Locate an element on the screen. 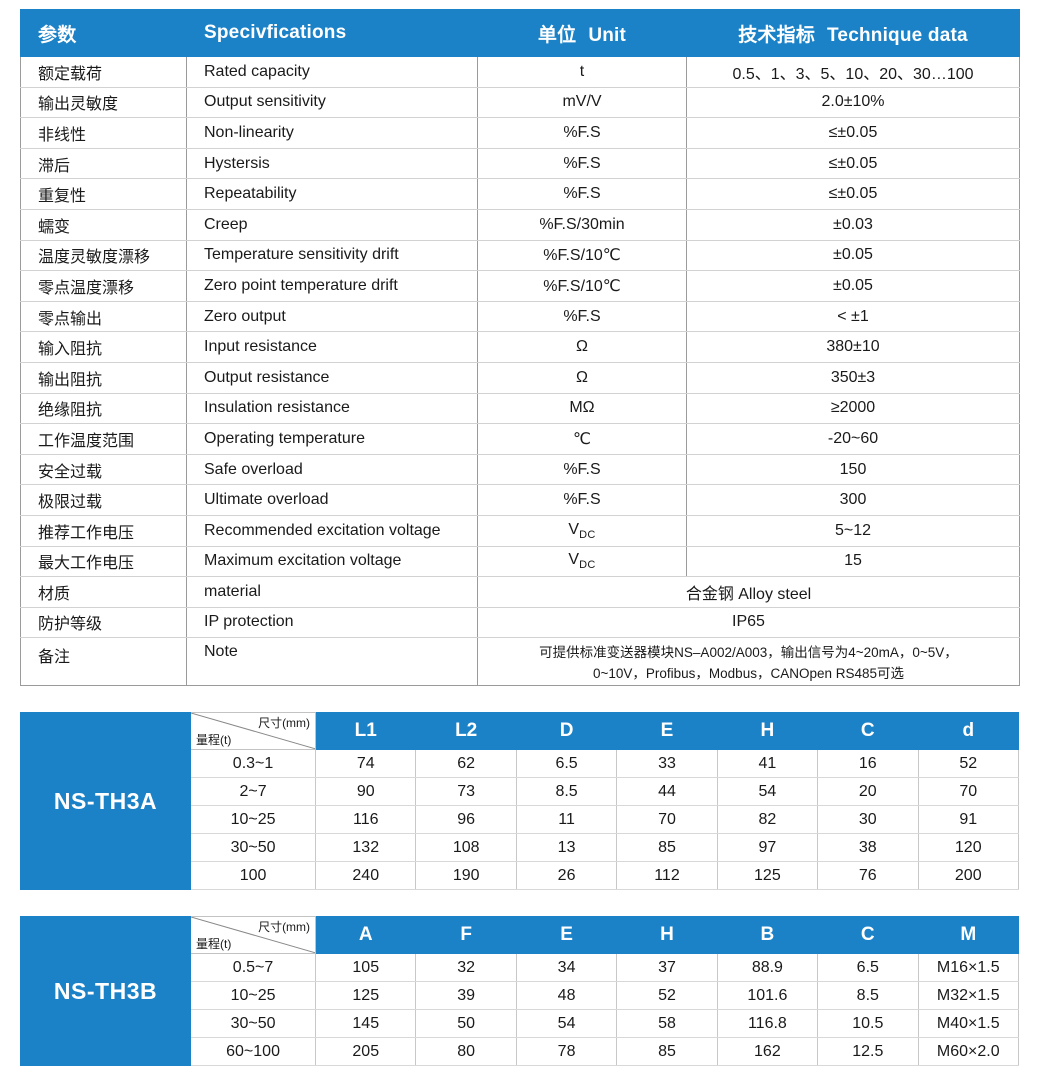  row-specification-en: Zero point temperature drift is located at coordinates (332, 286).